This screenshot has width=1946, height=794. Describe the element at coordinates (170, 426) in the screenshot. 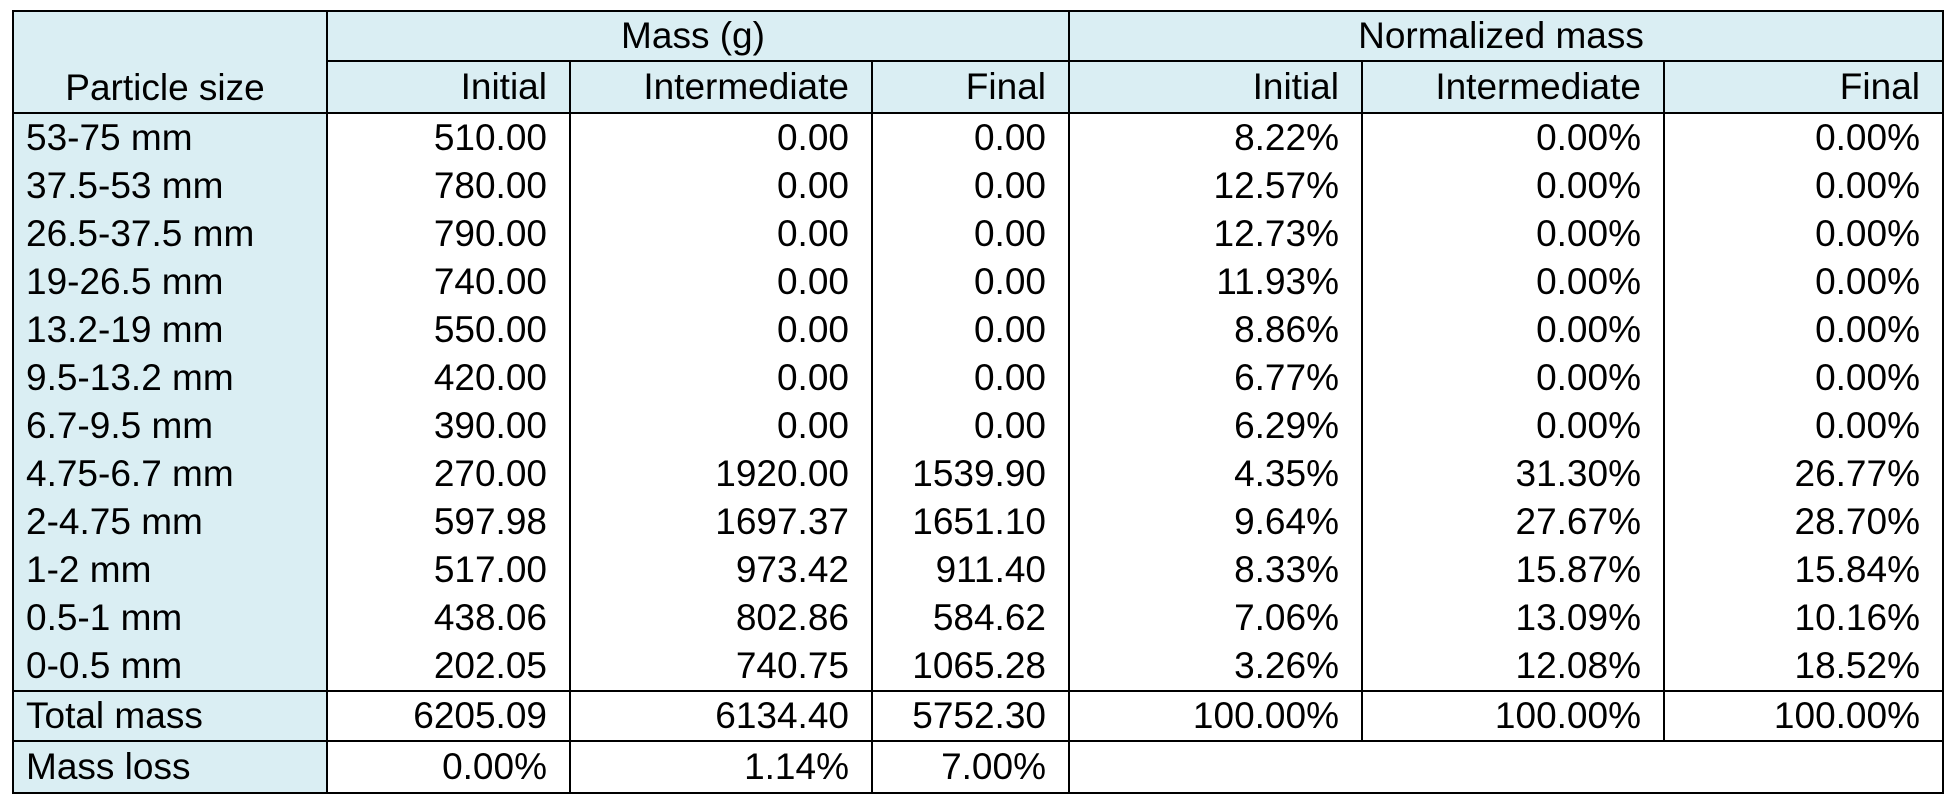

I see `row-label: 6.7-9.5 mm` at that location.